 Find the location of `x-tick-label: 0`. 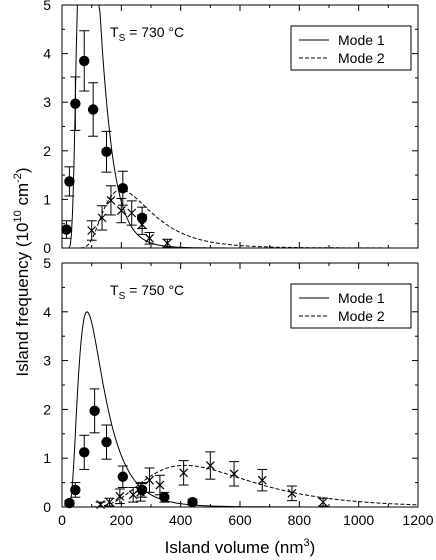

x-tick-label: 0 is located at coordinates (62, 520).